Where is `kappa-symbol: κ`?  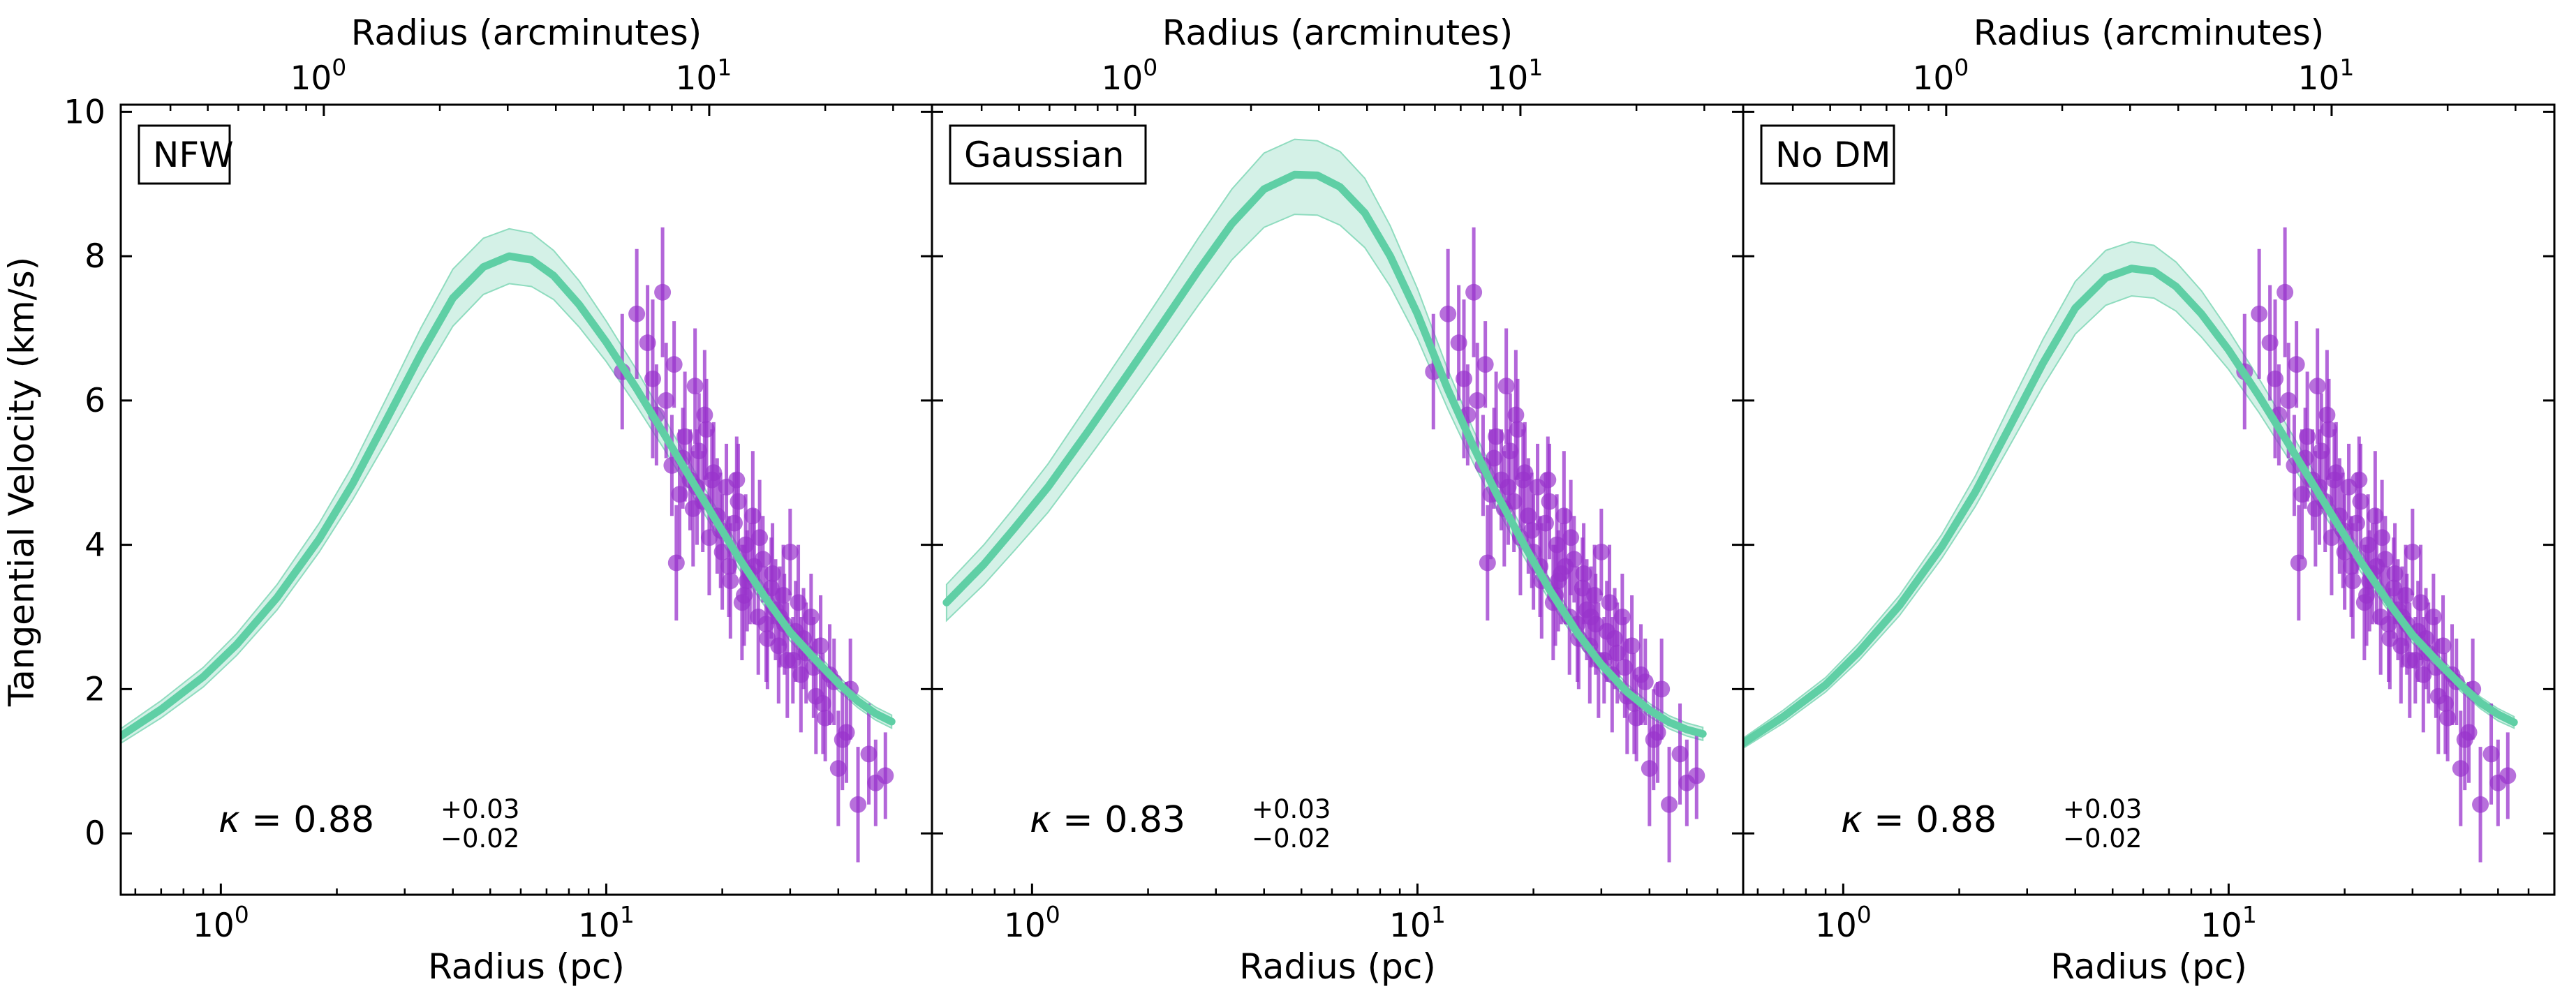 kappa-symbol: κ is located at coordinates (1040, 820).